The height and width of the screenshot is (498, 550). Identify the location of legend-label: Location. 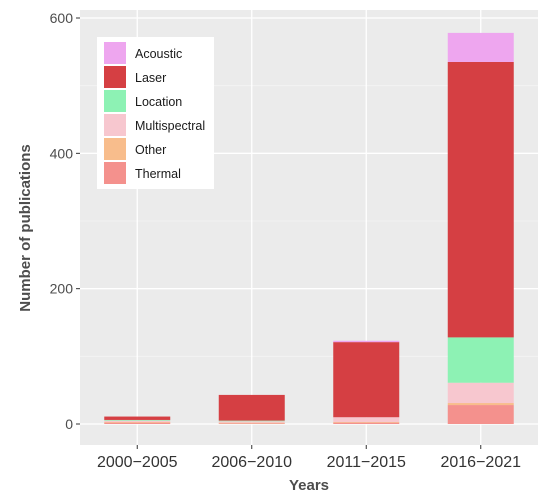
(158, 102).